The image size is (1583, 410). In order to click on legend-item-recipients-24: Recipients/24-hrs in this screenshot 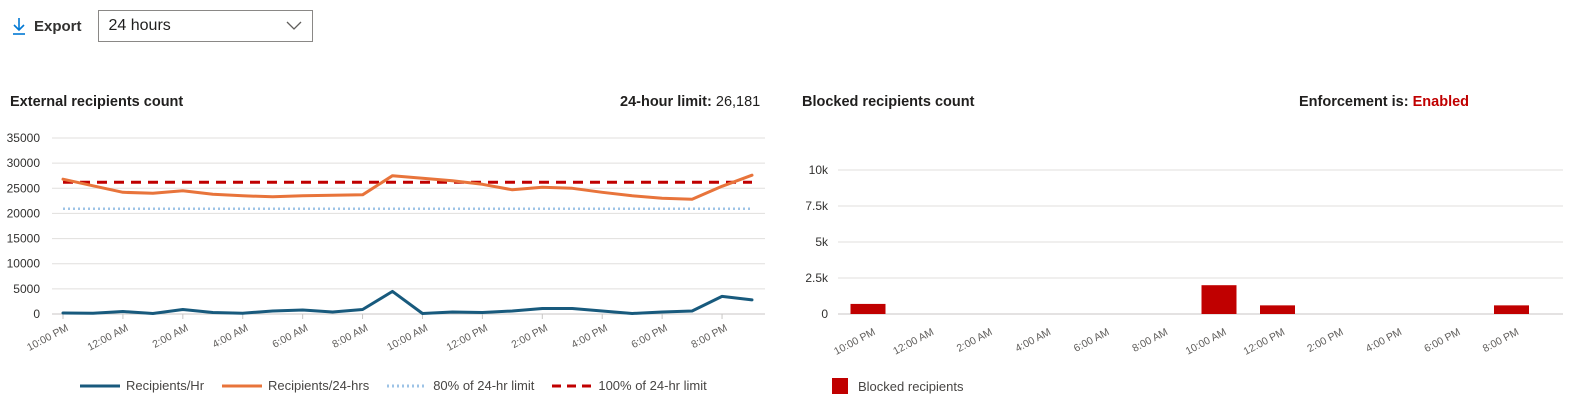, I will do `click(295, 385)`.